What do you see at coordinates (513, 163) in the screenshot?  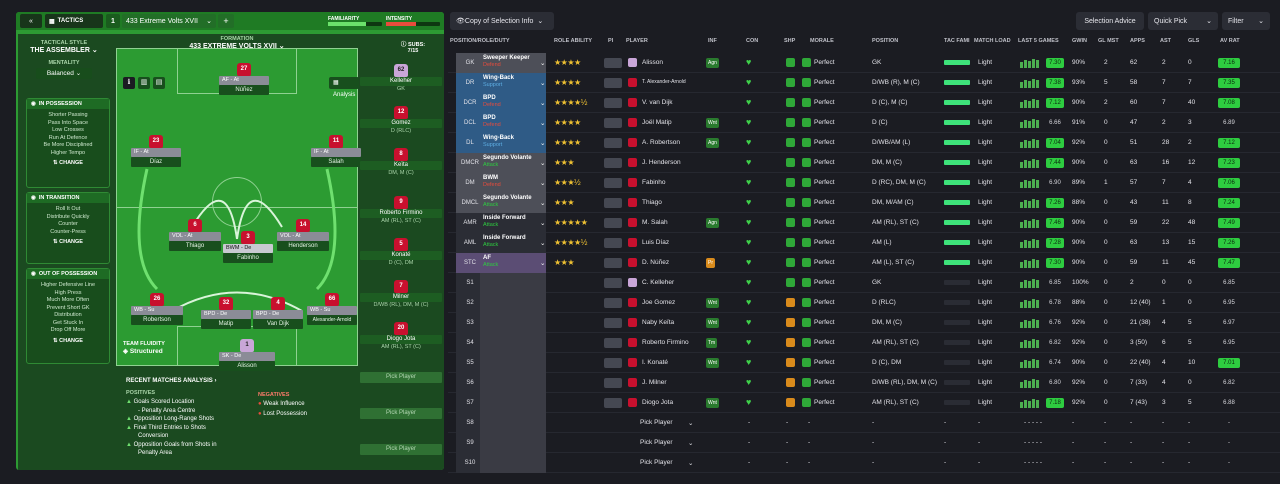 I see `role-selector: Segundo Volante Attack` at bounding box center [513, 163].